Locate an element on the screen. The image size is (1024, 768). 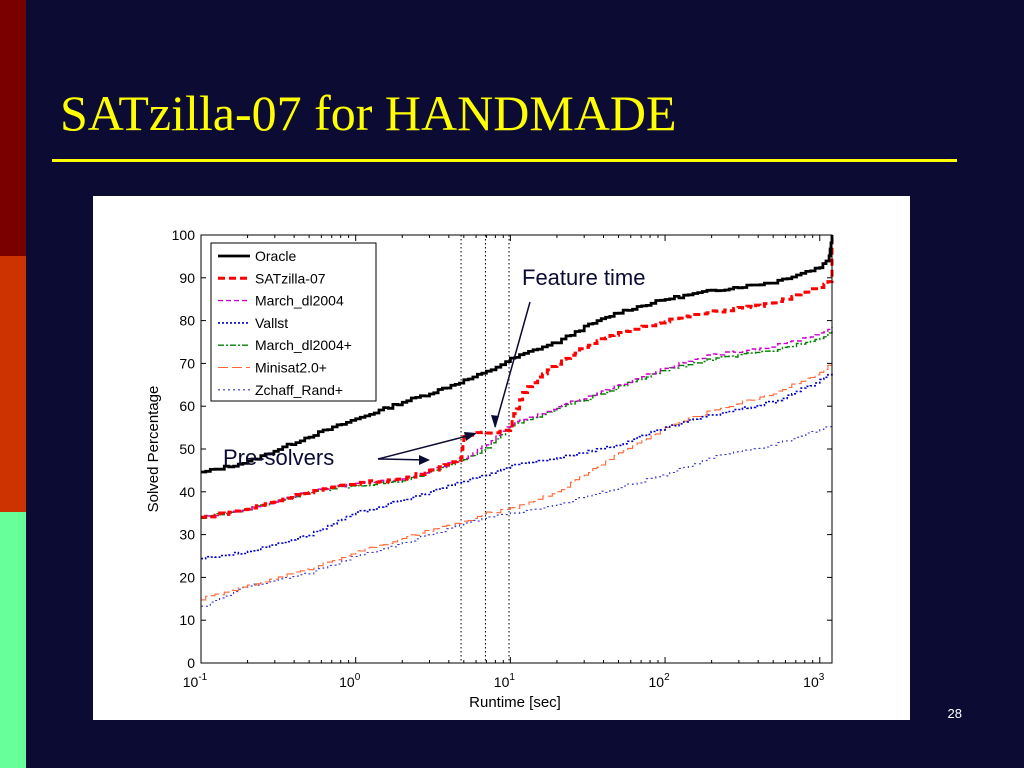
y-tick-label: 30 is located at coordinates (187, 535).